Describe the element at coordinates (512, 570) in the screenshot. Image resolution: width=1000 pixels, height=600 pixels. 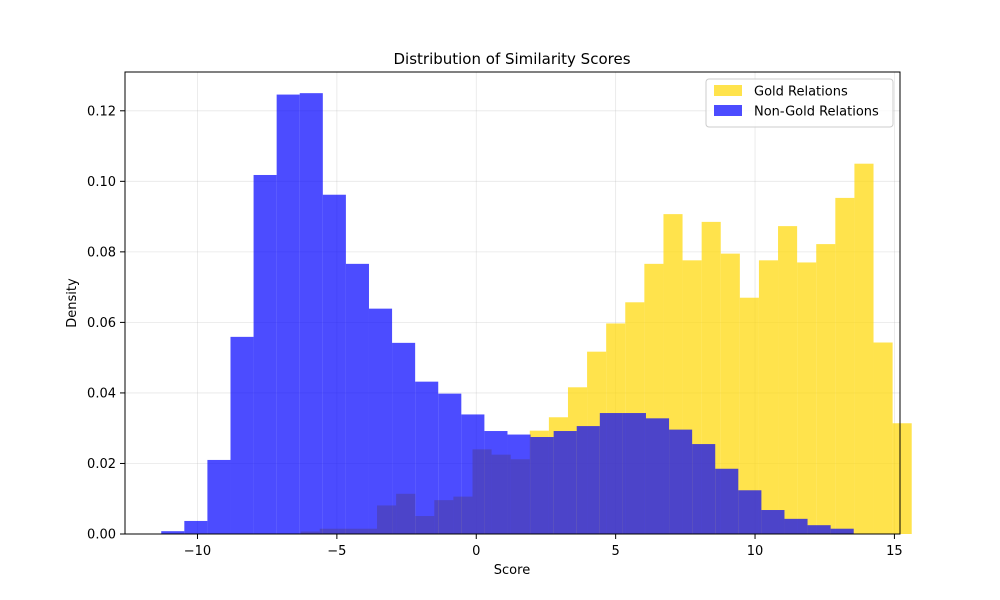
I see `x-axis-label: Score` at that location.